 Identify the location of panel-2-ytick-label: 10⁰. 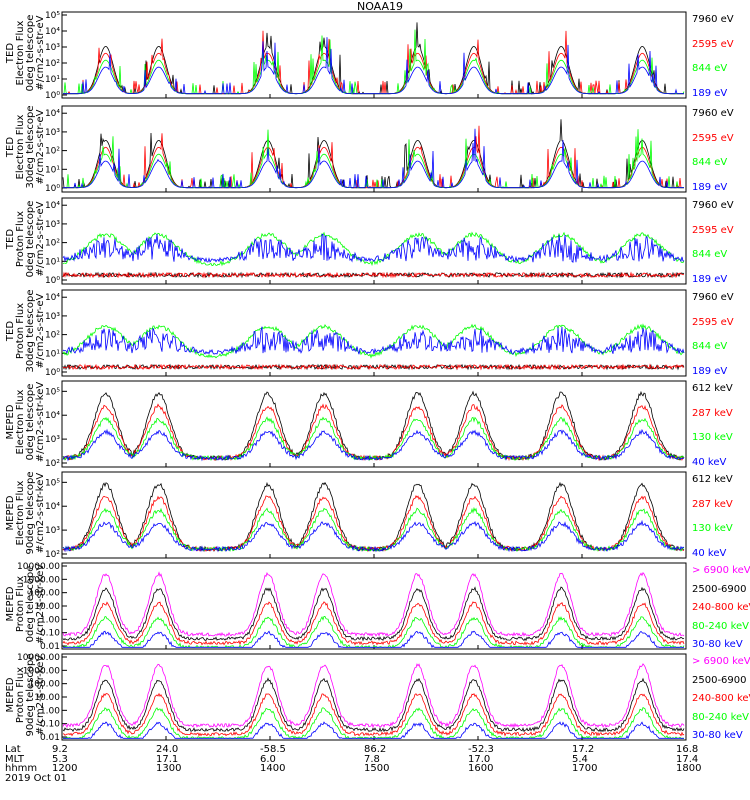
(52, 189).